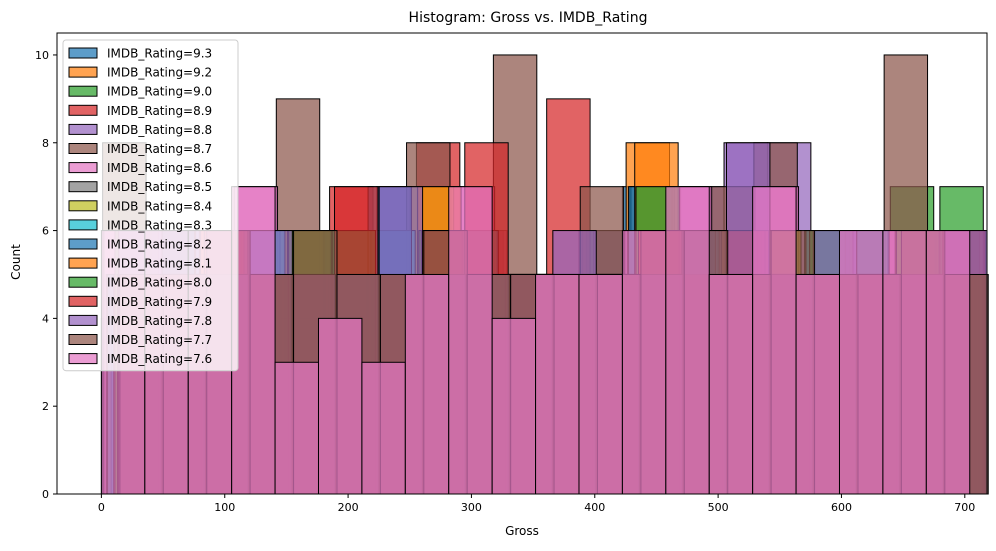  Describe the element at coordinates (45, 143) in the screenshot. I see `y-tick-label: 8` at that location.